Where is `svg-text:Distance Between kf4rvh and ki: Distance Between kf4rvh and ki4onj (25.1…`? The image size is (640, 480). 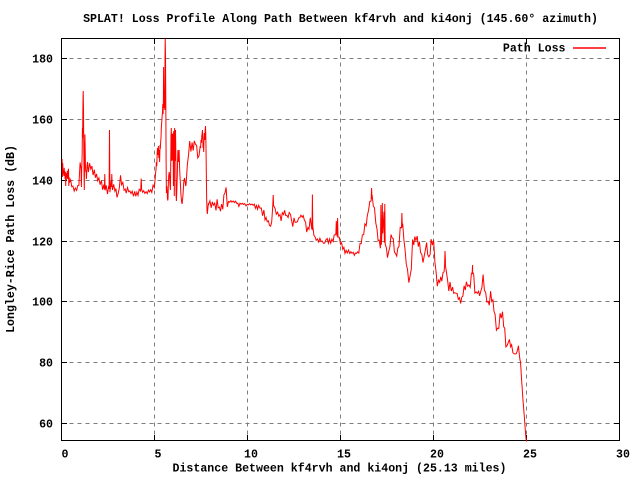 svg-text:Distance Between kf4rvh and ki: Distance Between kf4rvh and ki4onj (25.1… is located at coordinates (340, 469).